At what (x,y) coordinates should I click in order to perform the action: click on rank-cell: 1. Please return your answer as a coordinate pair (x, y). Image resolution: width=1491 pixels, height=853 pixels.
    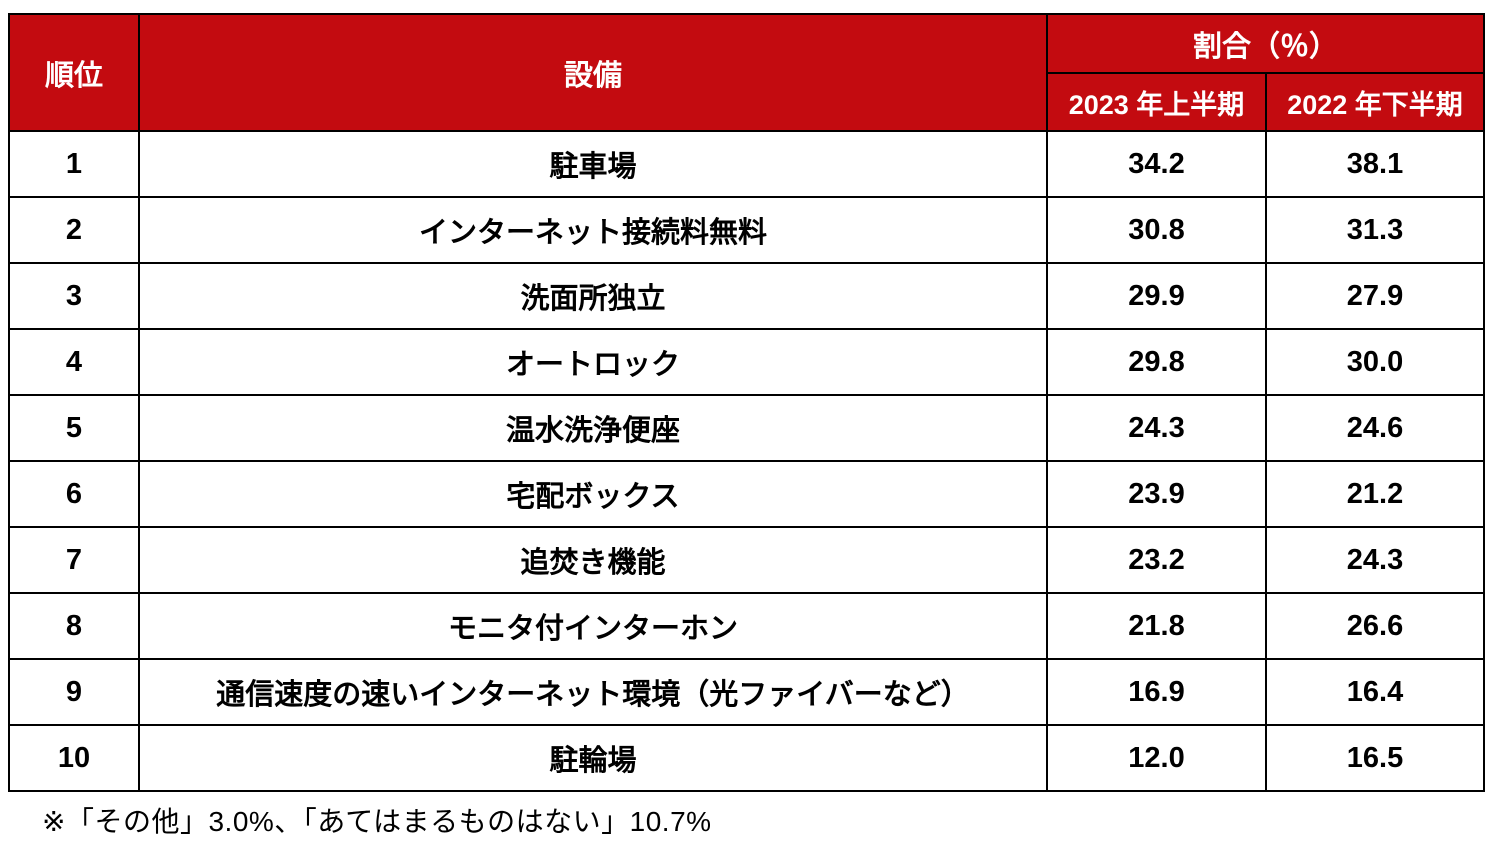
    Looking at the image, I should click on (74, 164).